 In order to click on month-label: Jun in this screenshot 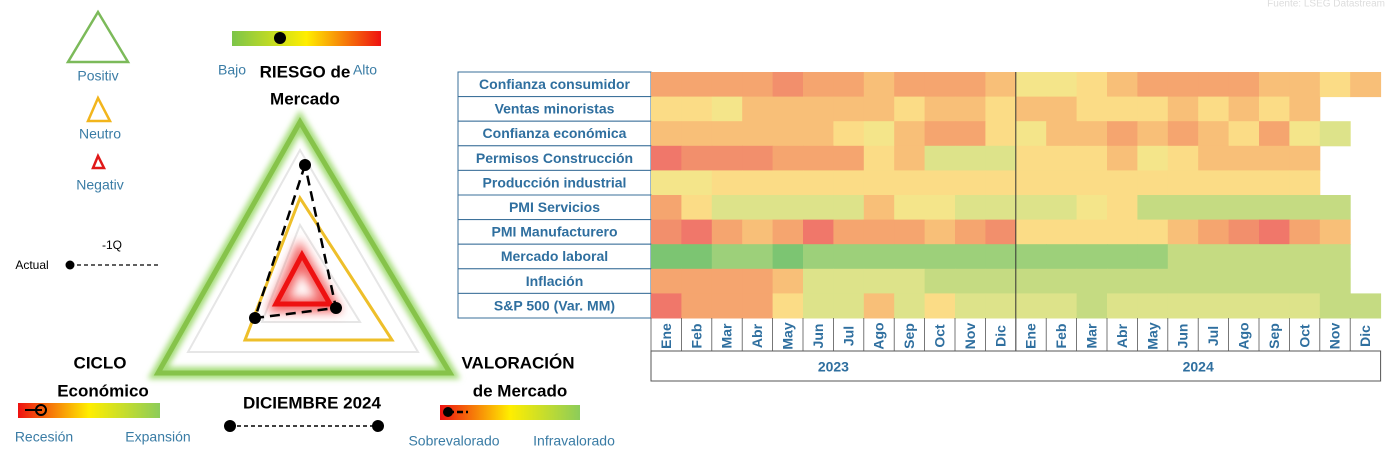, I will do `click(1183, 336)`.